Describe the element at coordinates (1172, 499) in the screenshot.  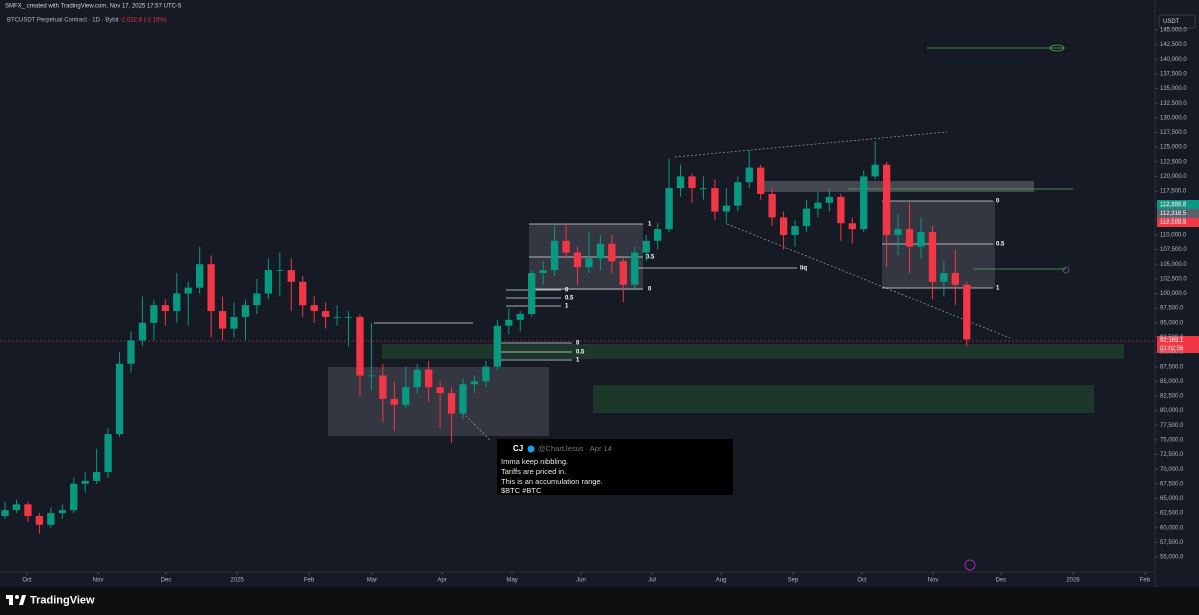
I see `y-tick-label: 65,000.0` at that location.